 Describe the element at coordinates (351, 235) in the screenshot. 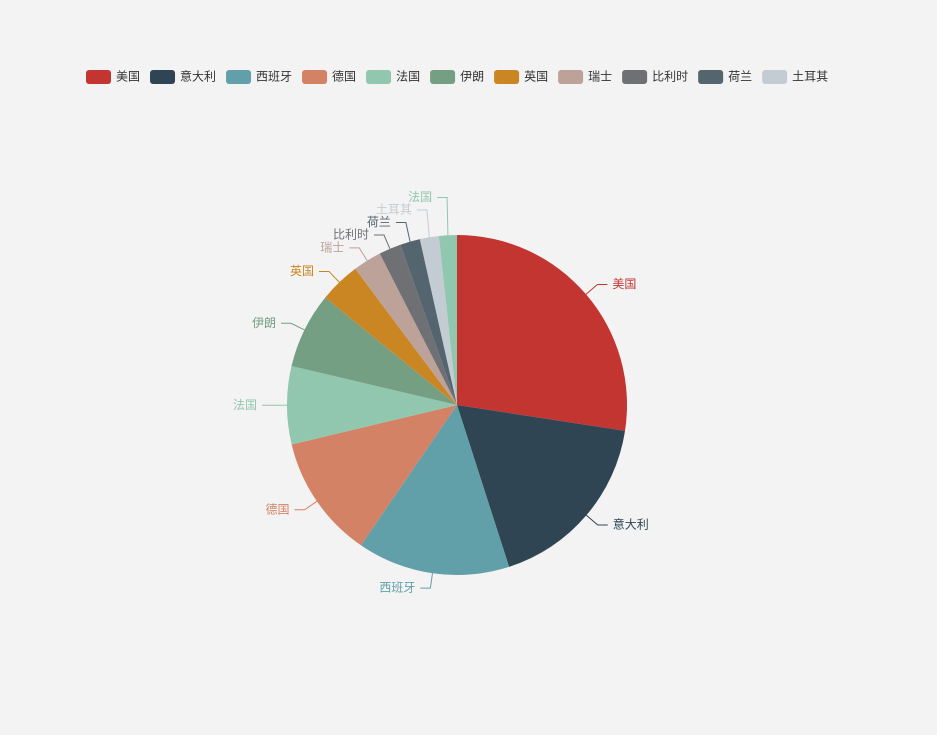

I see `slice-label: 比利时` at that location.